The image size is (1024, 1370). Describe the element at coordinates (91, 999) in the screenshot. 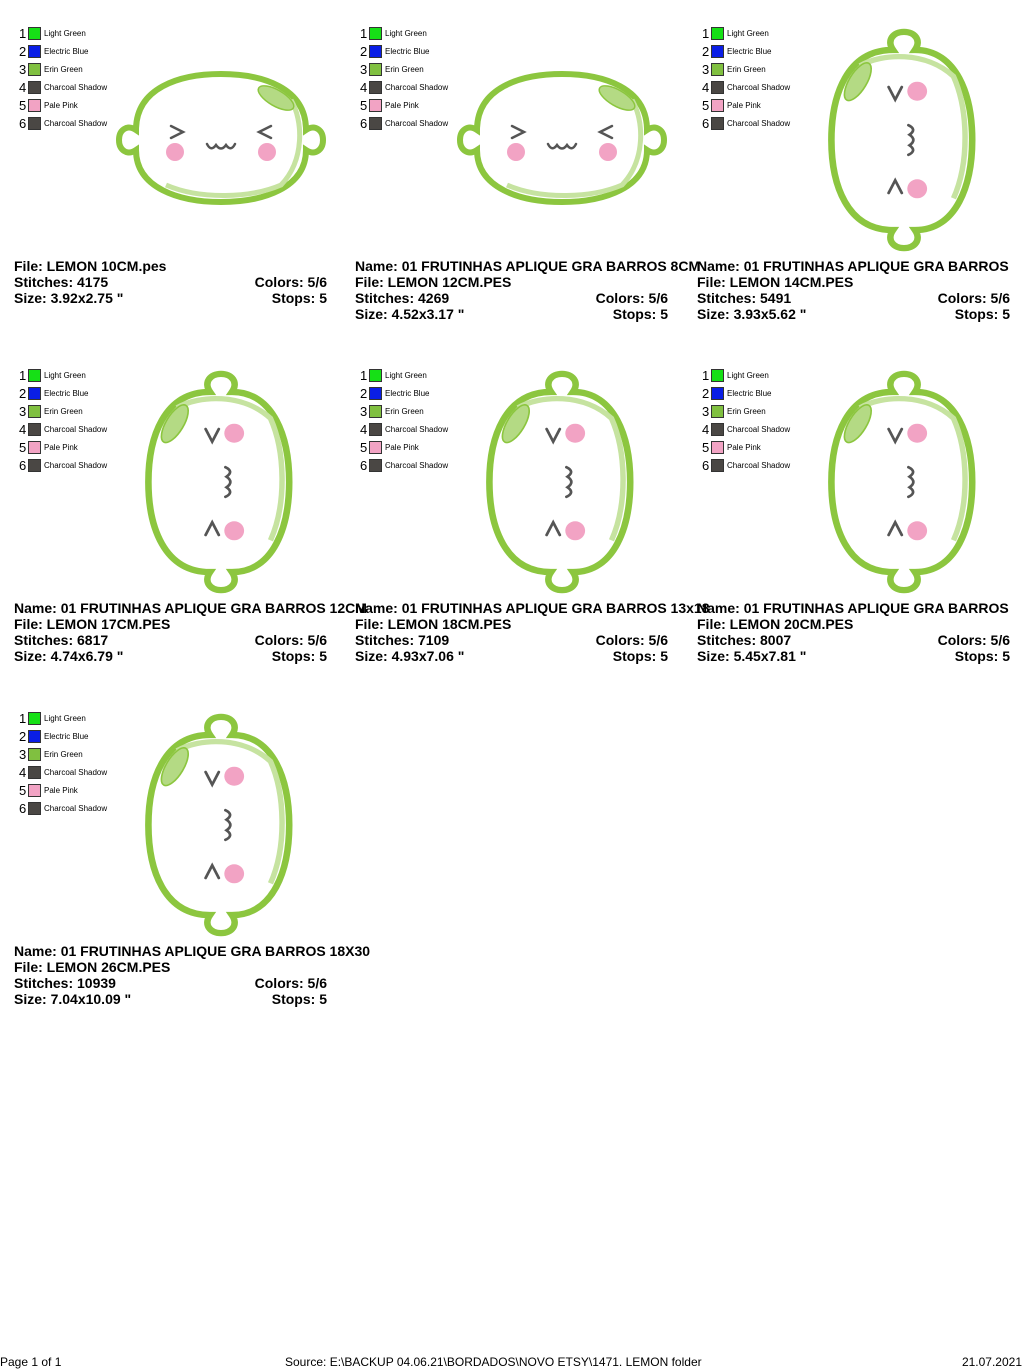

I see `design-size-value: 7.04x10.09 "` at that location.